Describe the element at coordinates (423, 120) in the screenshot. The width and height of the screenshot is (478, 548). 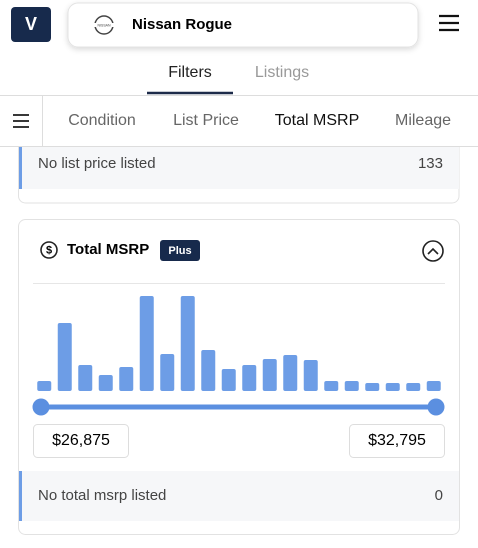
I see `nav-item: Mileage` at that location.